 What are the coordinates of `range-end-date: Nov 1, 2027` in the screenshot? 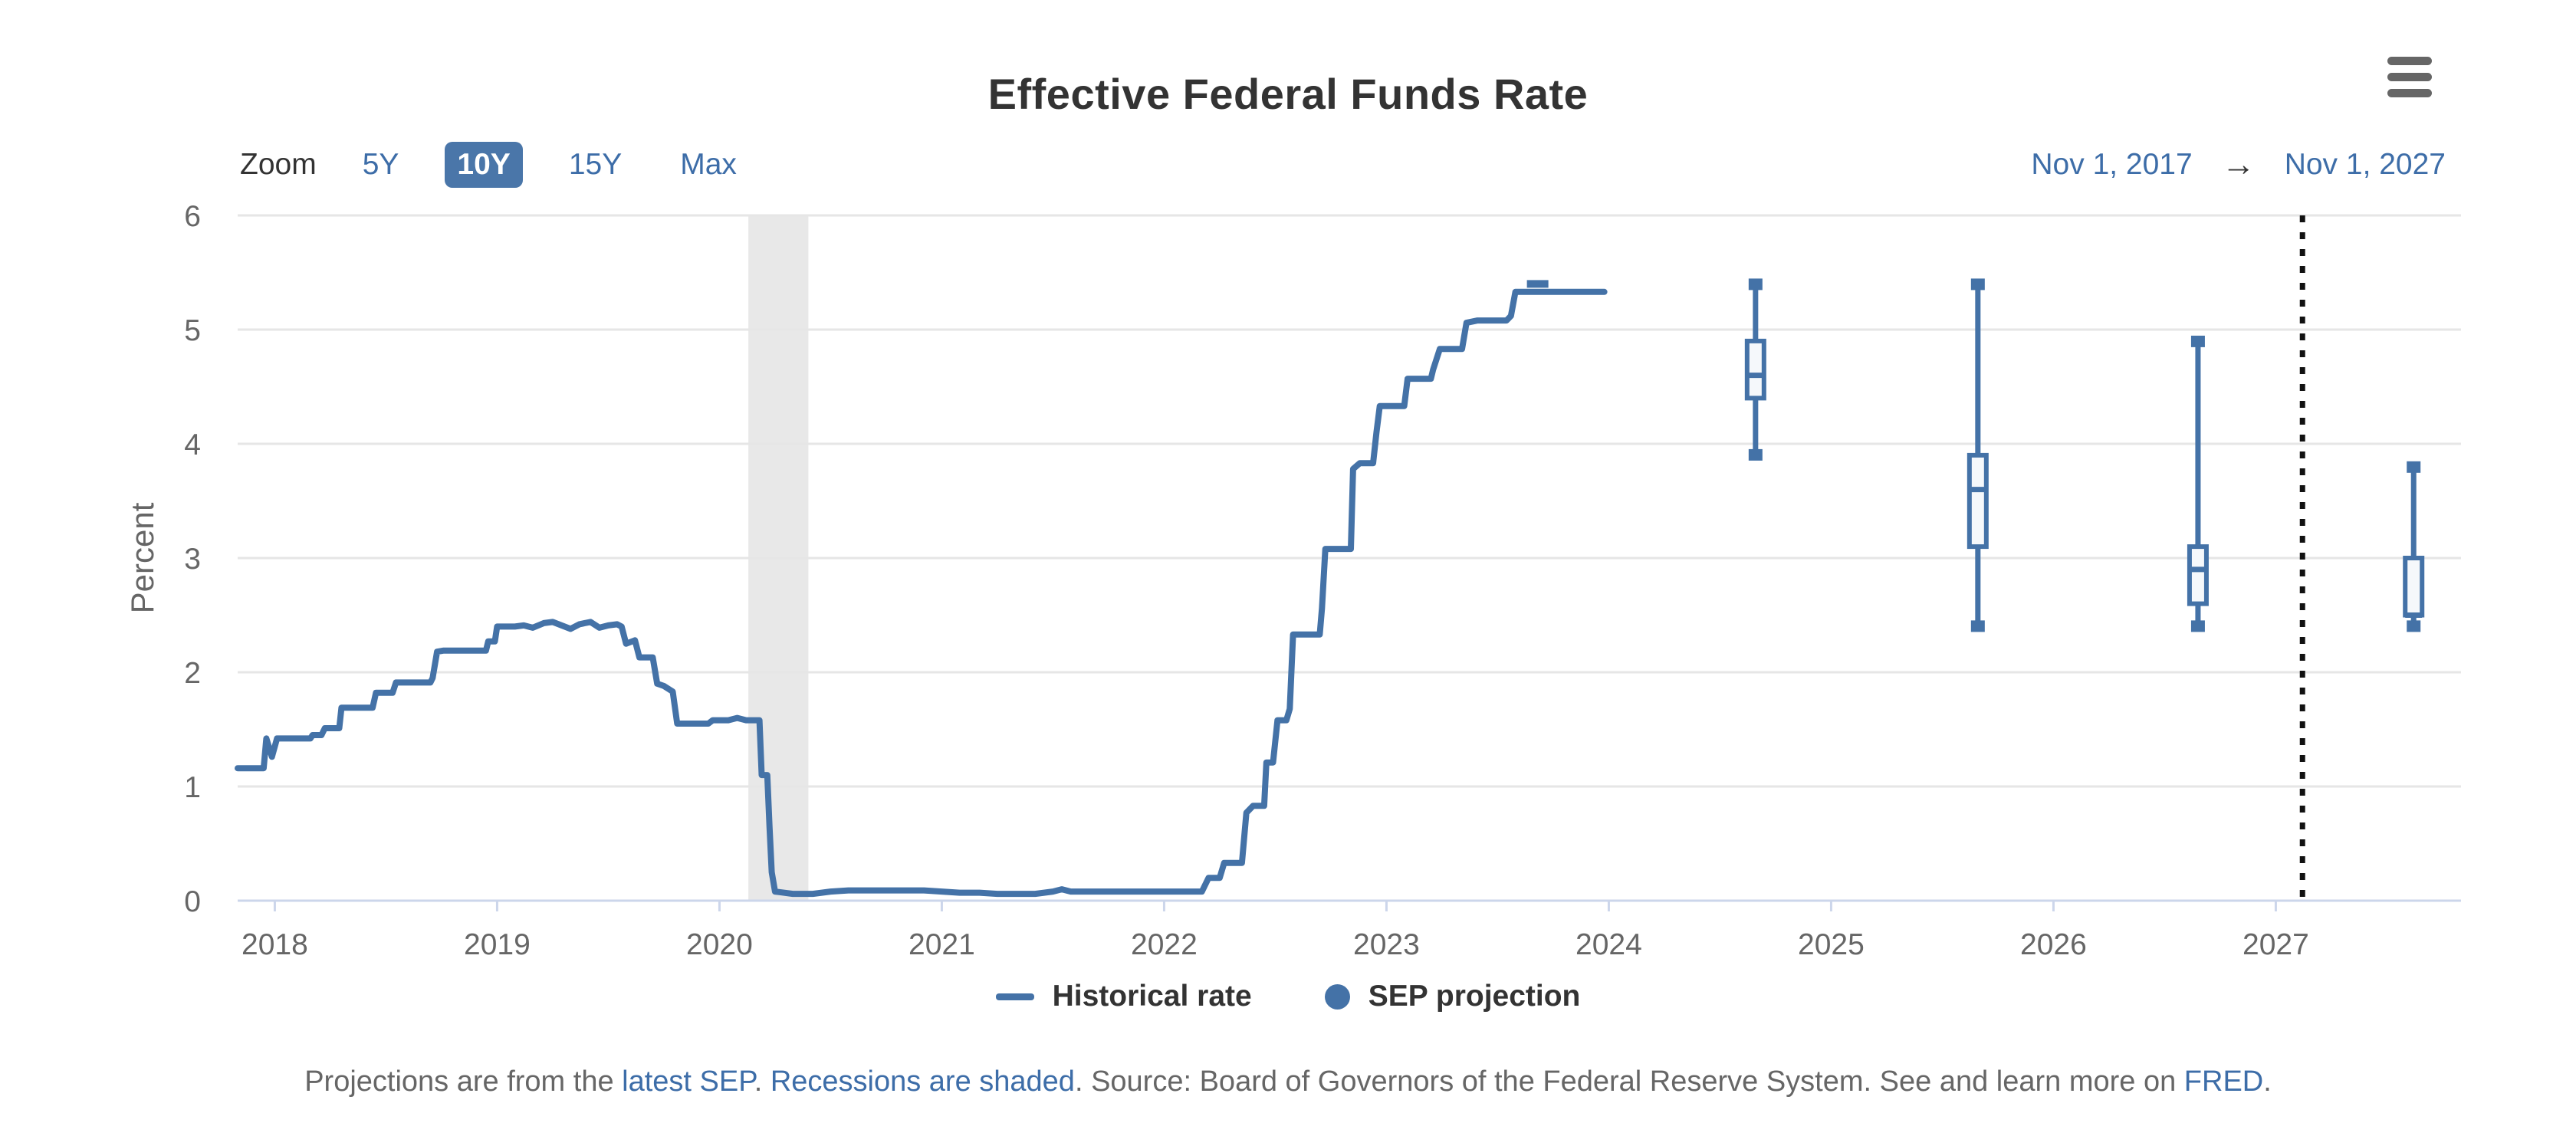 It's located at (2365, 165).